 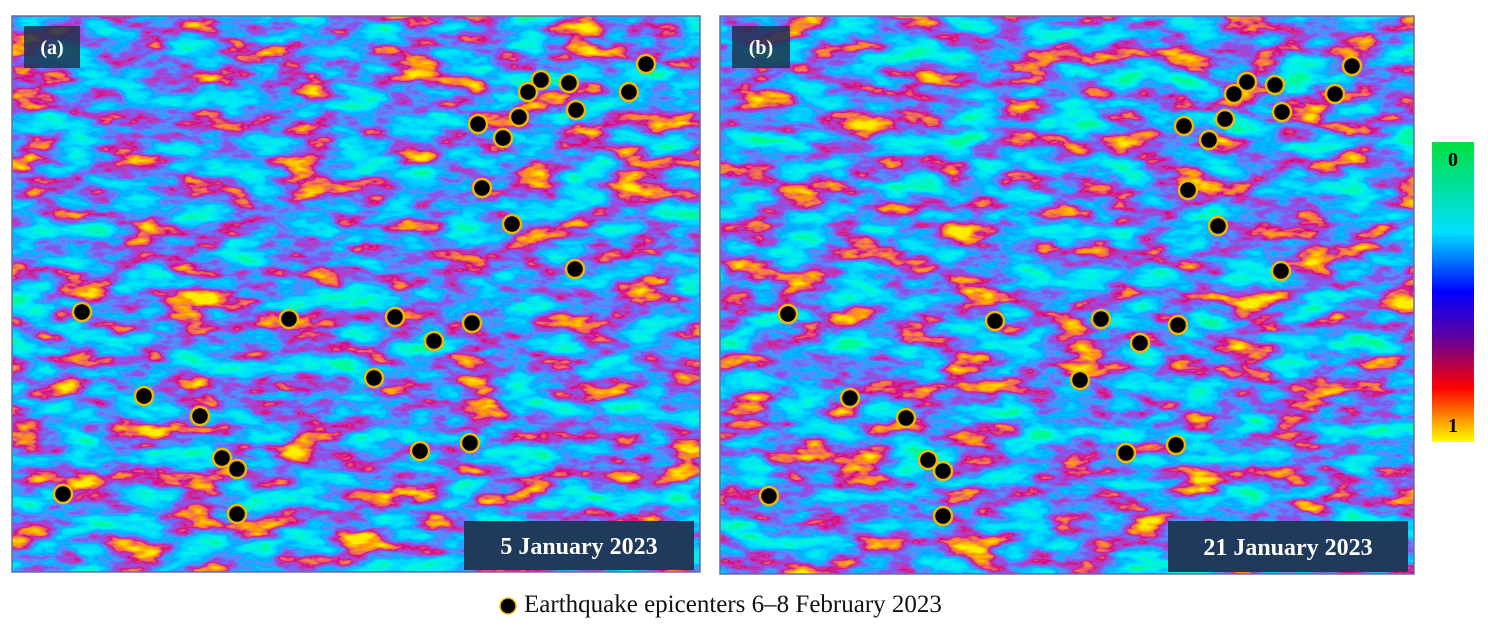 I want to click on colorbar-top-label: 0, so click(x=1453, y=160).